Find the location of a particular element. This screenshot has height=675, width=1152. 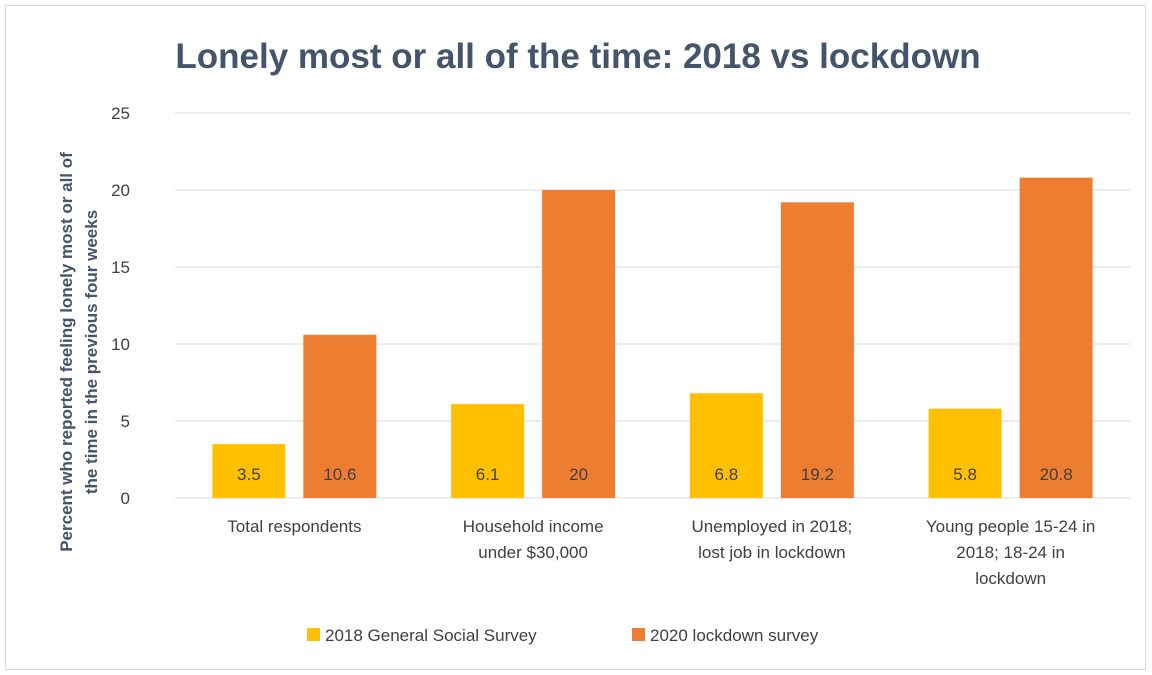

data-label: 10.6 is located at coordinates (339, 474).